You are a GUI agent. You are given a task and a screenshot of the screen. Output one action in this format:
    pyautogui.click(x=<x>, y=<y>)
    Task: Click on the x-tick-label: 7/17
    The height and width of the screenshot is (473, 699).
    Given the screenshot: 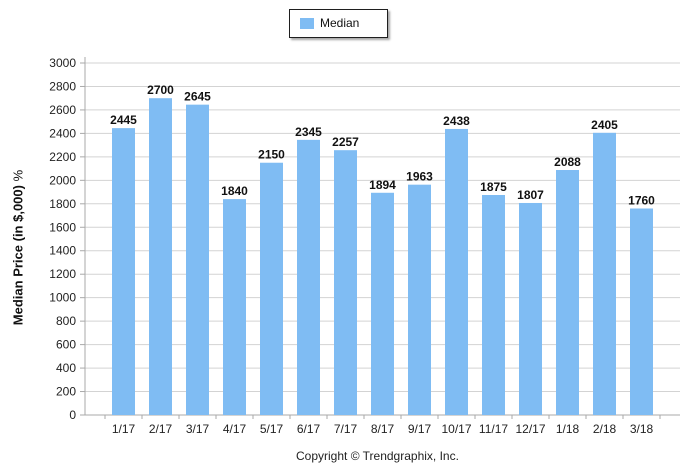 What is the action you would take?
    pyautogui.click(x=346, y=429)
    